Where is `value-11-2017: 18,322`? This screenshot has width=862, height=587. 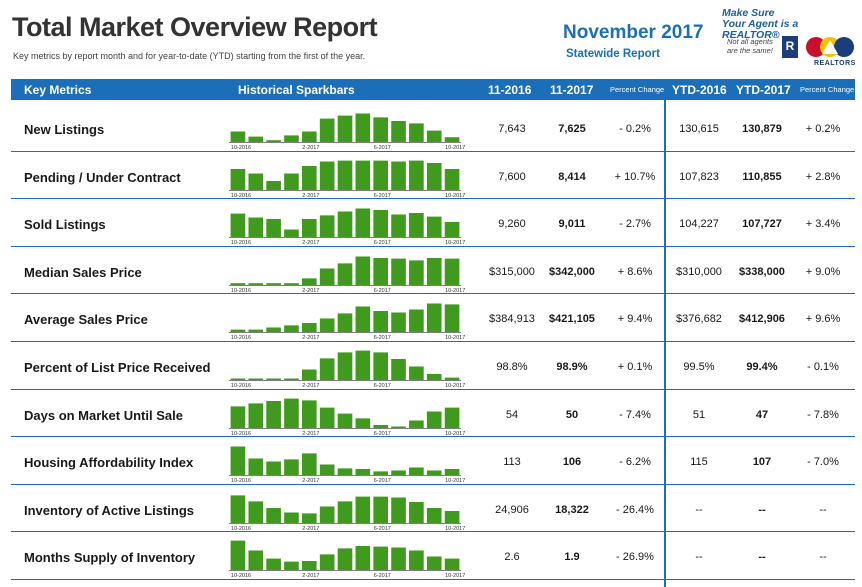
value-11-2017: 18,322 is located at coordinates (572, 509).